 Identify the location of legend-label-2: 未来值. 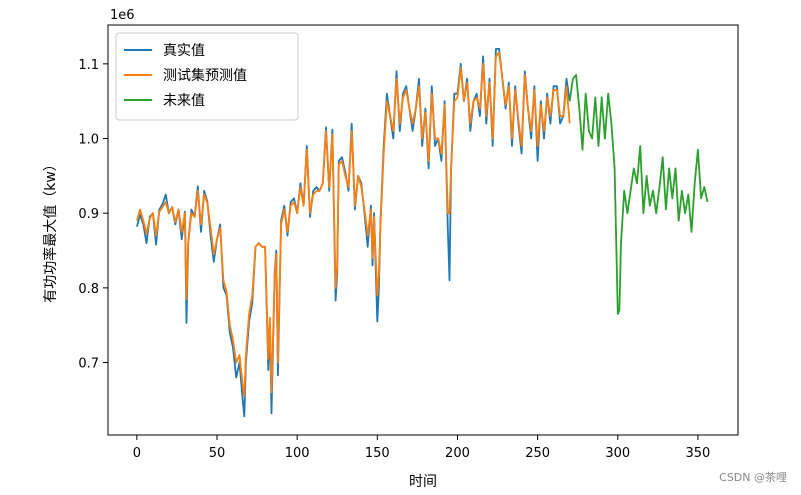
(184, 101).